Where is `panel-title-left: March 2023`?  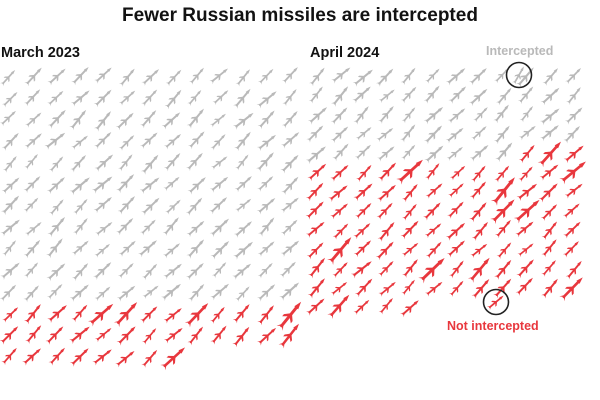 panel-title-left: March 2023 is located at coordinates (40, 53).